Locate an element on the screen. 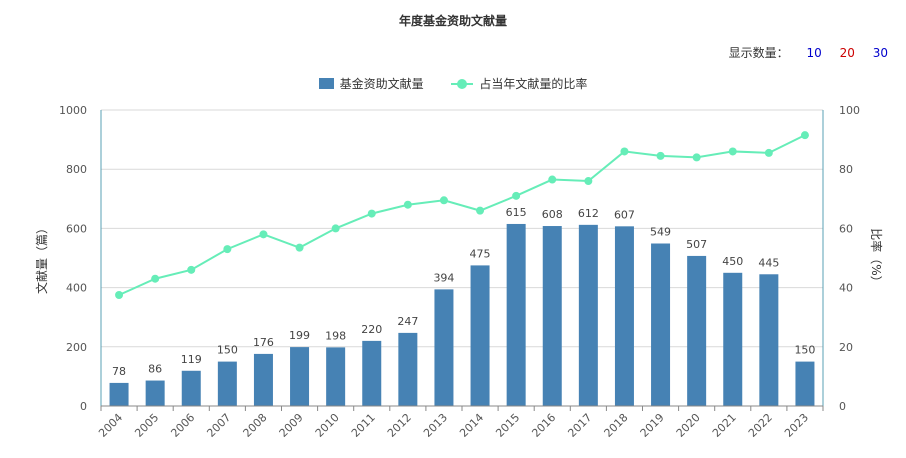  legend-item-ratio: 占当年文献量的比率 is located at coordinates (519, 83).